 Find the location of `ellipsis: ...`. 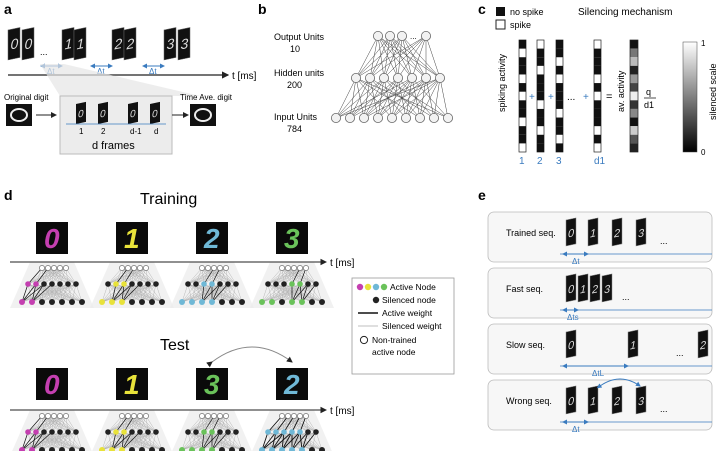

ellipsis: ... is located at coordinates (680, 353).